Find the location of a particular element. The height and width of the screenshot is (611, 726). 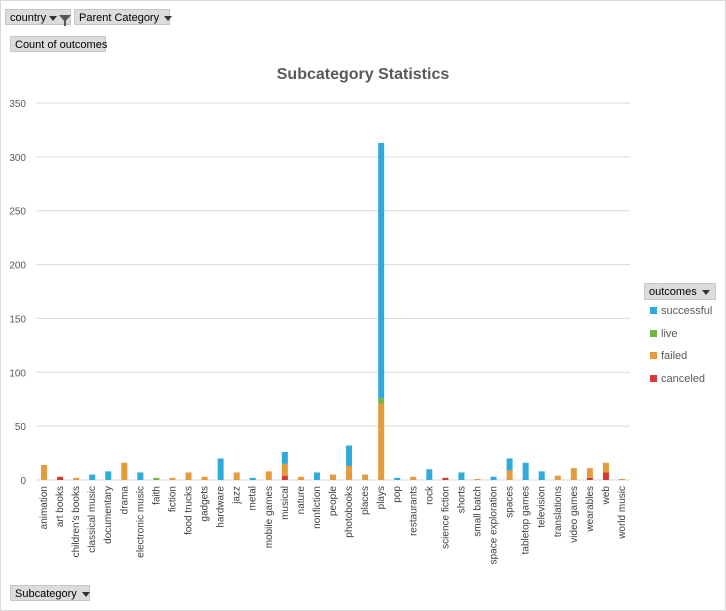

outcomes-legend-filter-button: outcomes is located at coordinates (680, 291).